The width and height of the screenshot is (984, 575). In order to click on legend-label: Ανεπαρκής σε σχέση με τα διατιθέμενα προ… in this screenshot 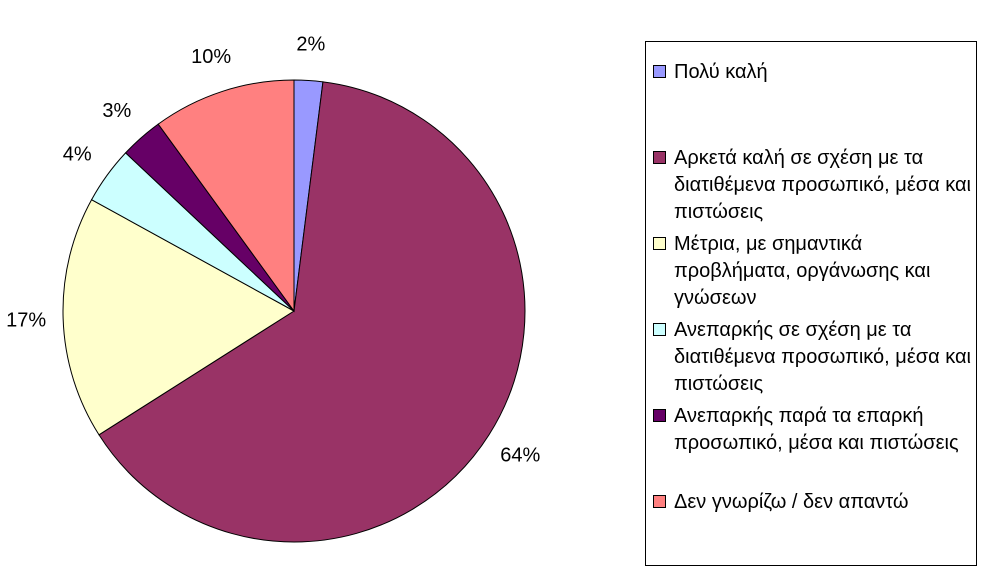, I will do `click(822, 357)`.